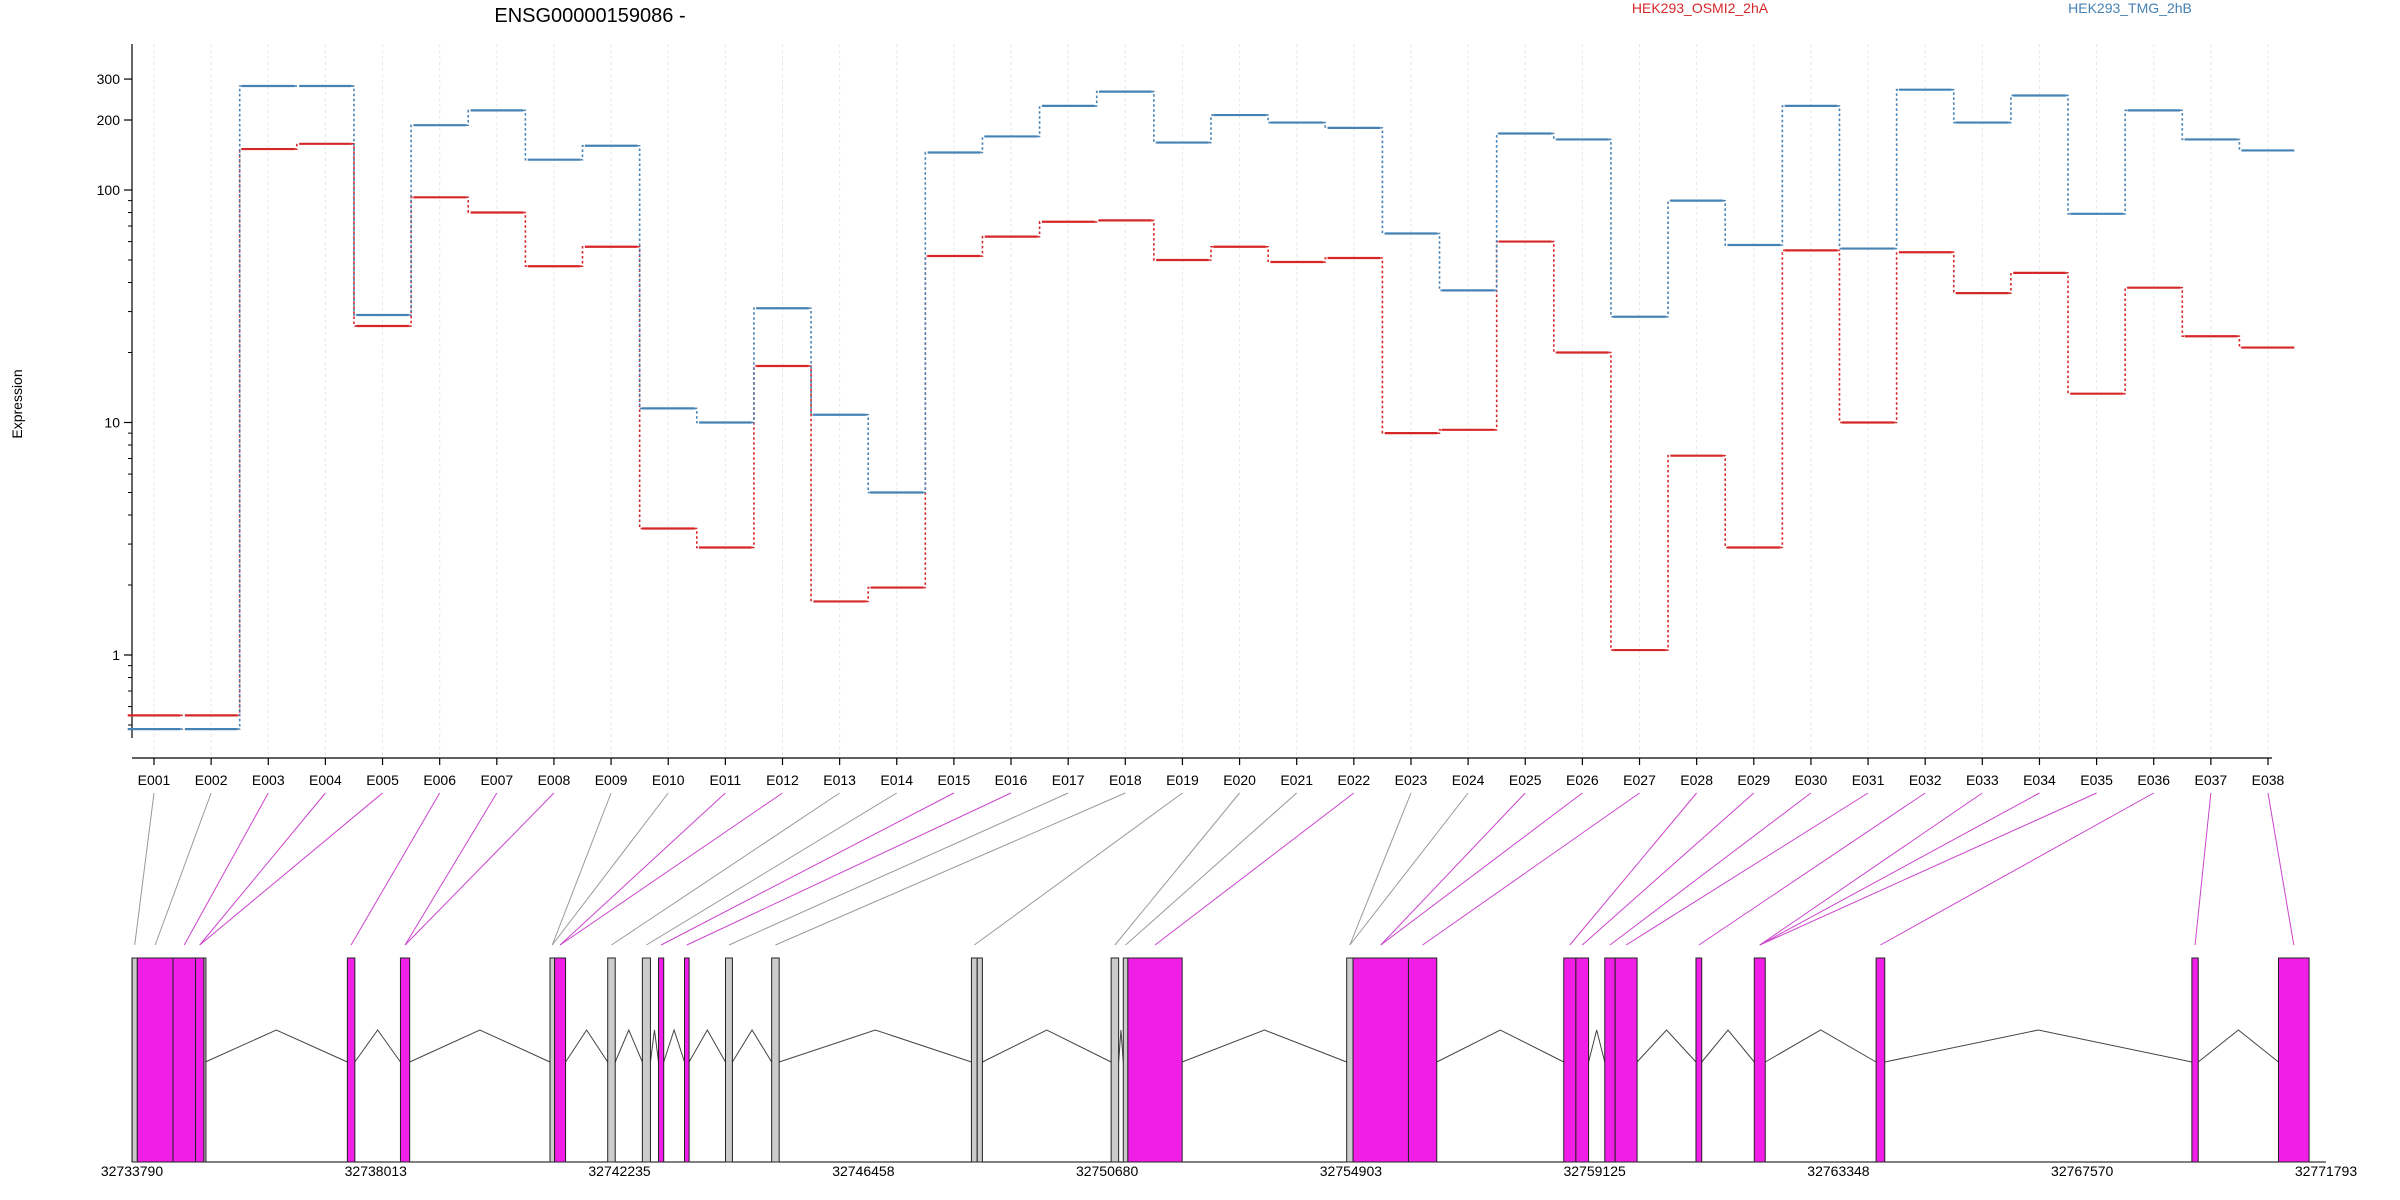 The width and height of the screenshot is (2400, 1200). Describe the element at coordinates (325, 780) in the screenshot. I see `x-tick-label-E004: E004` at that location.